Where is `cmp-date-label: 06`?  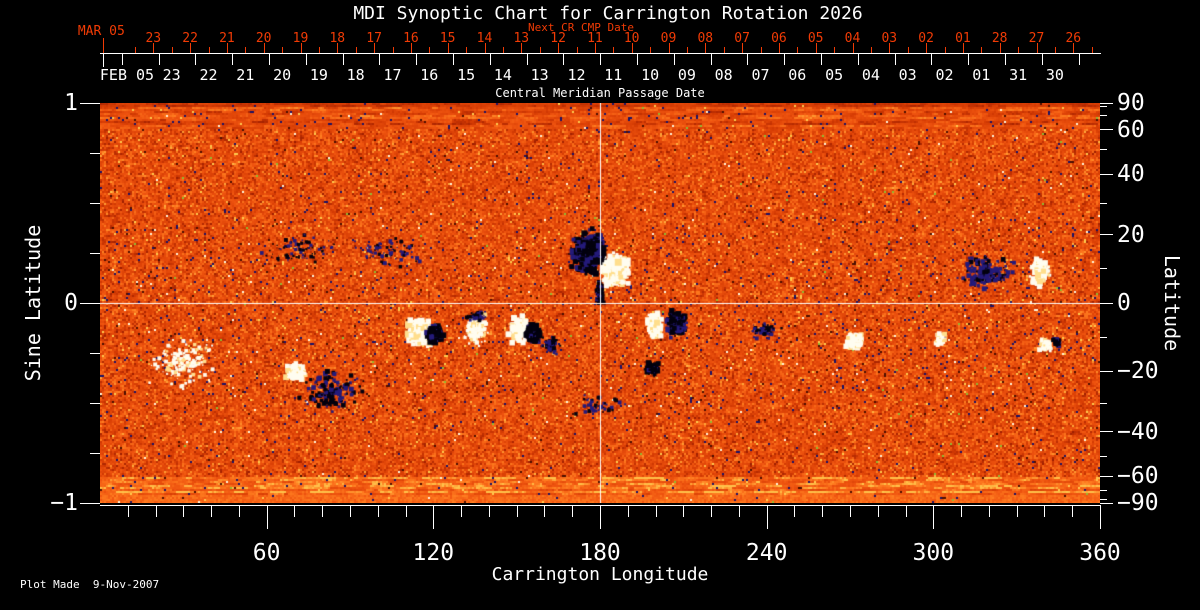 cmp-date-label: 06 is located at coordinates (797, 75).